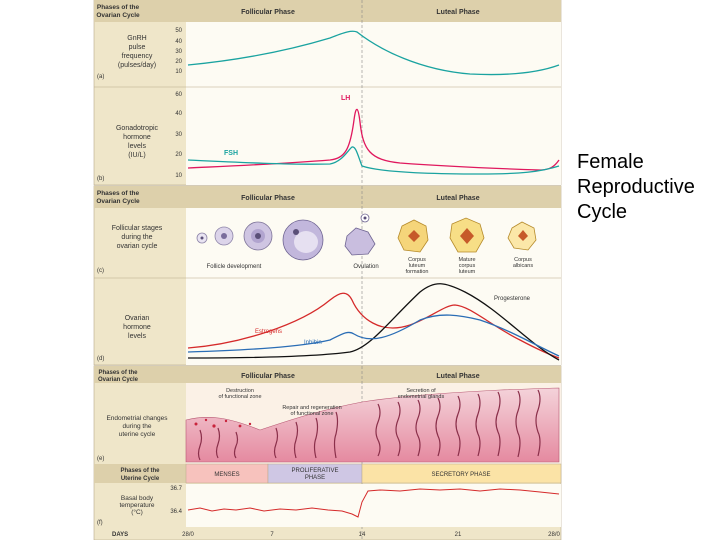 The width and height of the screenshot is (720, 540). Describe the element at coordinates (137, 137) in the screenshot. I see `panel-b-ylabel-2: hormone` at that location.